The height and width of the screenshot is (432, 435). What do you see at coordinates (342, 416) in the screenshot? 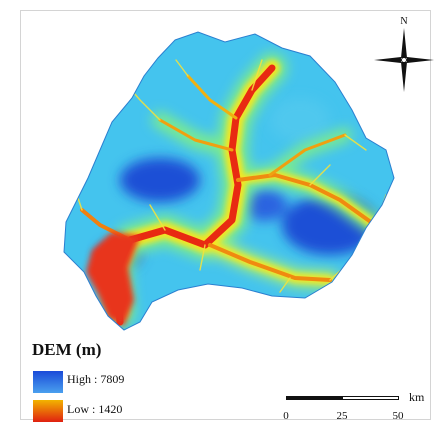
I see `scale-tick-25: 25` at bounding box center [342, 416].